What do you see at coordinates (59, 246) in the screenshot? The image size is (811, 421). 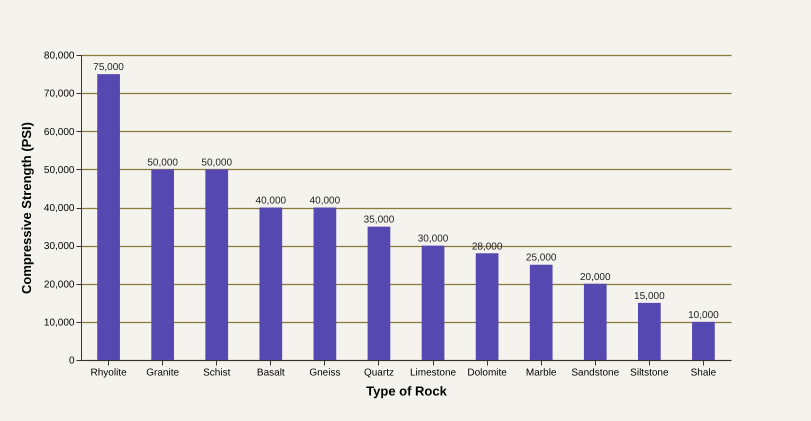 I see `y-tick-label: 30,000` at bounding box center [59, 246].